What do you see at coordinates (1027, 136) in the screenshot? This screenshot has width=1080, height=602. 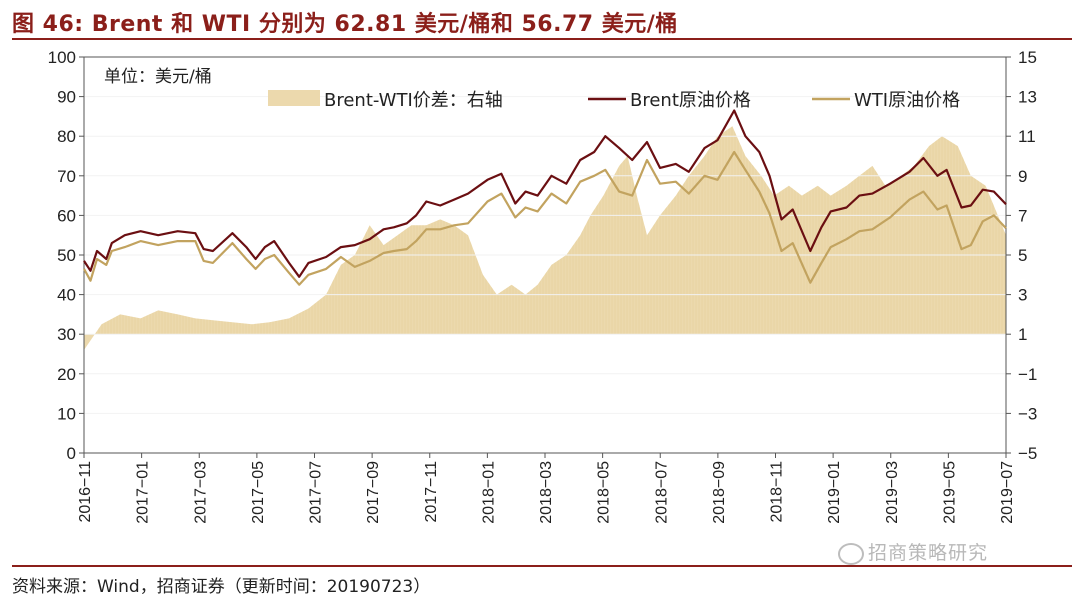 I see `right-axis-label: 11` at bounding box center [1027, 136].